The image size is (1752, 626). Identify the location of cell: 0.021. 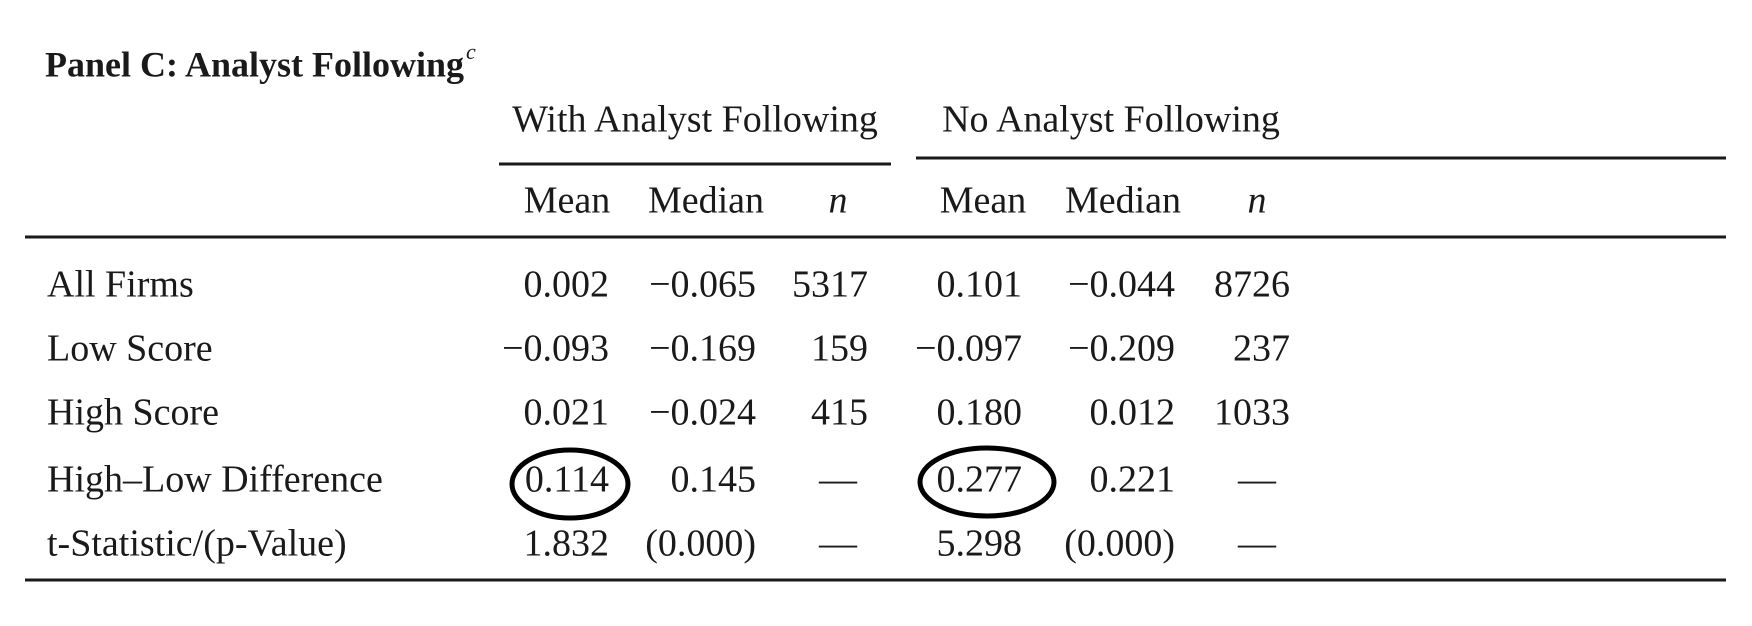
(567, 413).